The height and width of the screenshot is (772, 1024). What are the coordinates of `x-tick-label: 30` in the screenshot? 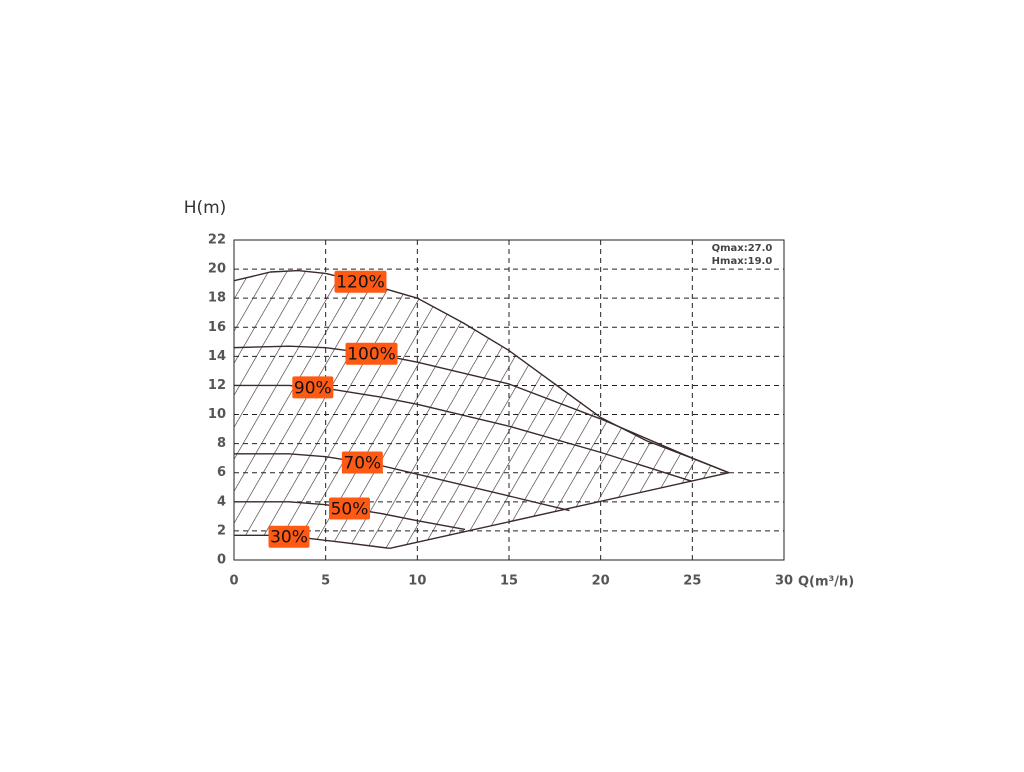 It's located at (784, 581).